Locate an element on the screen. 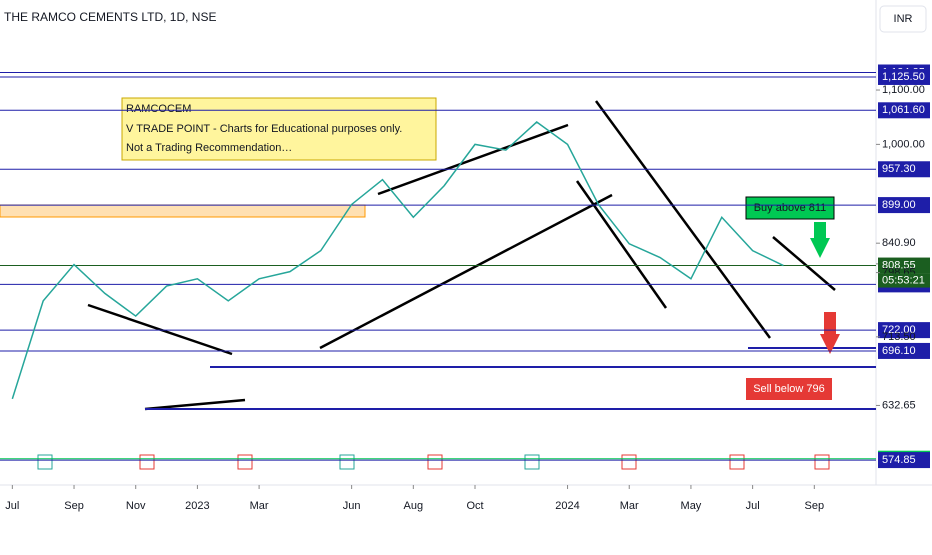 The image size is (932, 555). currency: INR is located at coordinates (903, 19).